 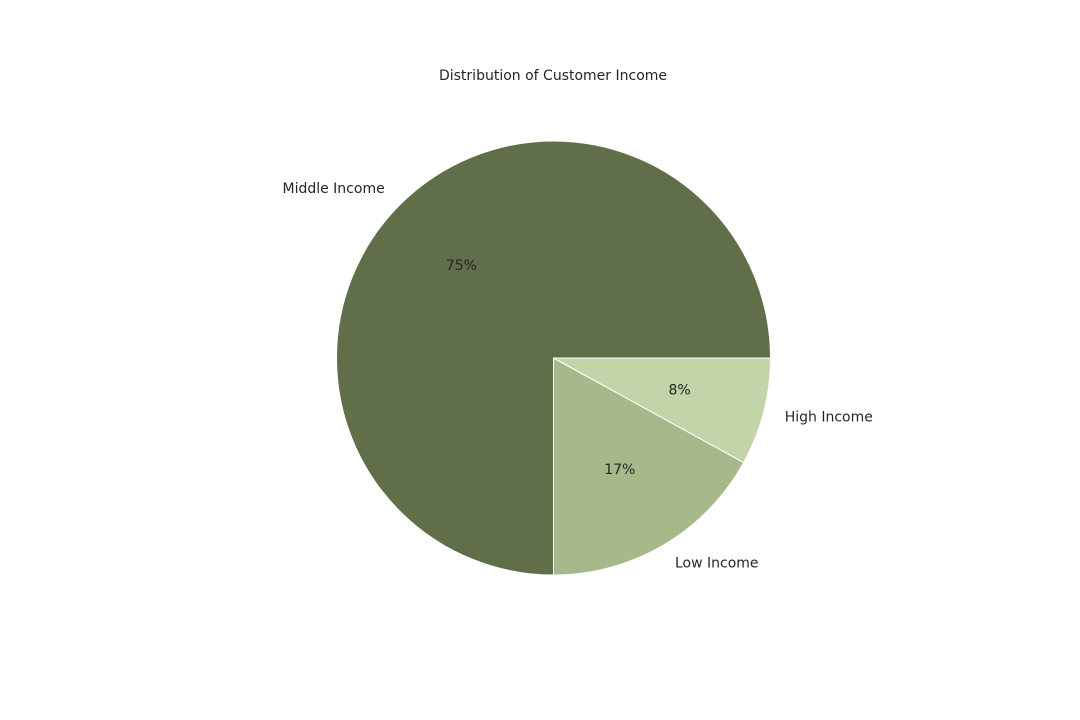 I want to click on pct-label-low-income: 17%, so click(x=619, y=470).